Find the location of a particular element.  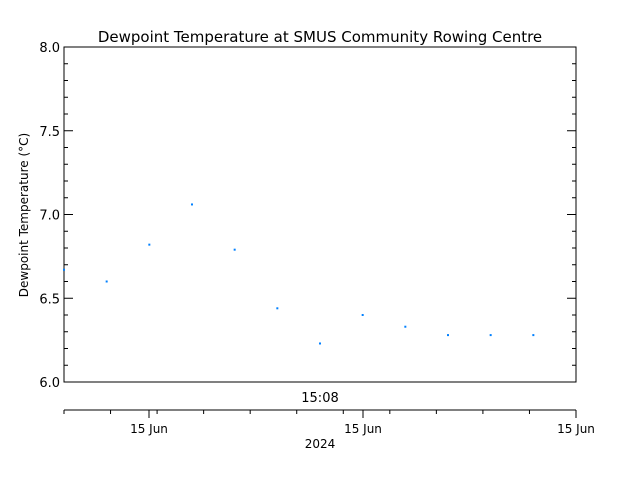

y-tick-label: 7.5 is located at coordinates (49, 132).